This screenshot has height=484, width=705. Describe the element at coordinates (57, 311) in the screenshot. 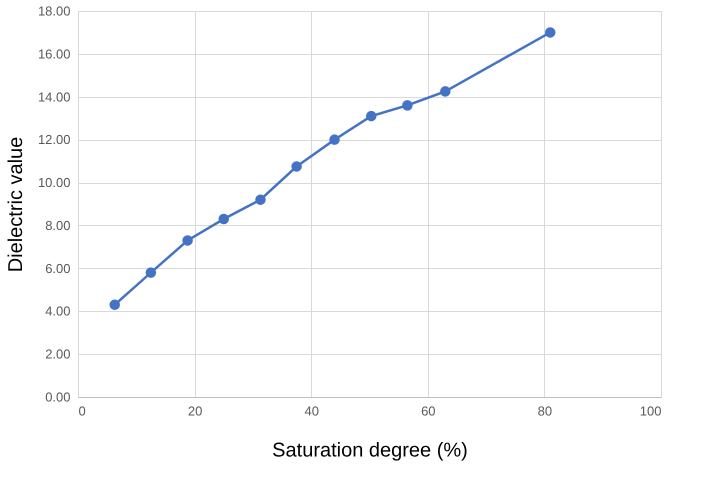

I see `y-tick-label: 4.00` at that location.